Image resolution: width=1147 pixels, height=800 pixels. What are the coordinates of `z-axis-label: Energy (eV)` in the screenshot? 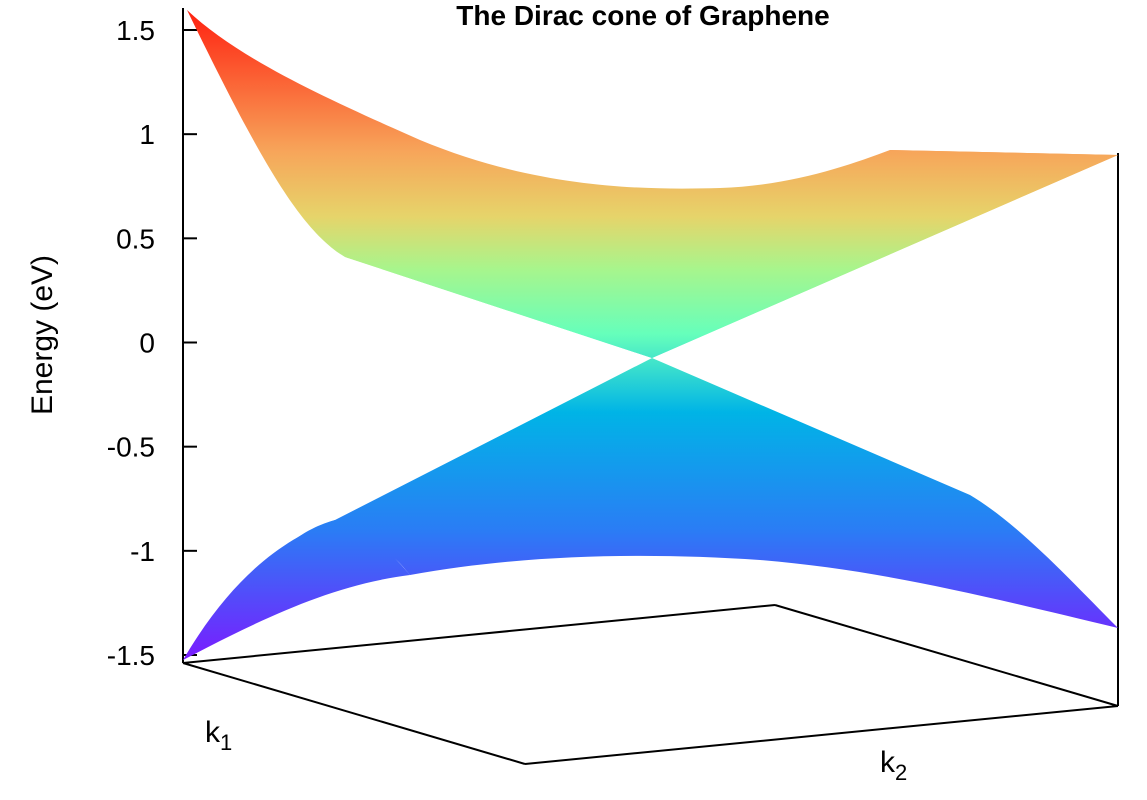 It's located at (42, 335).